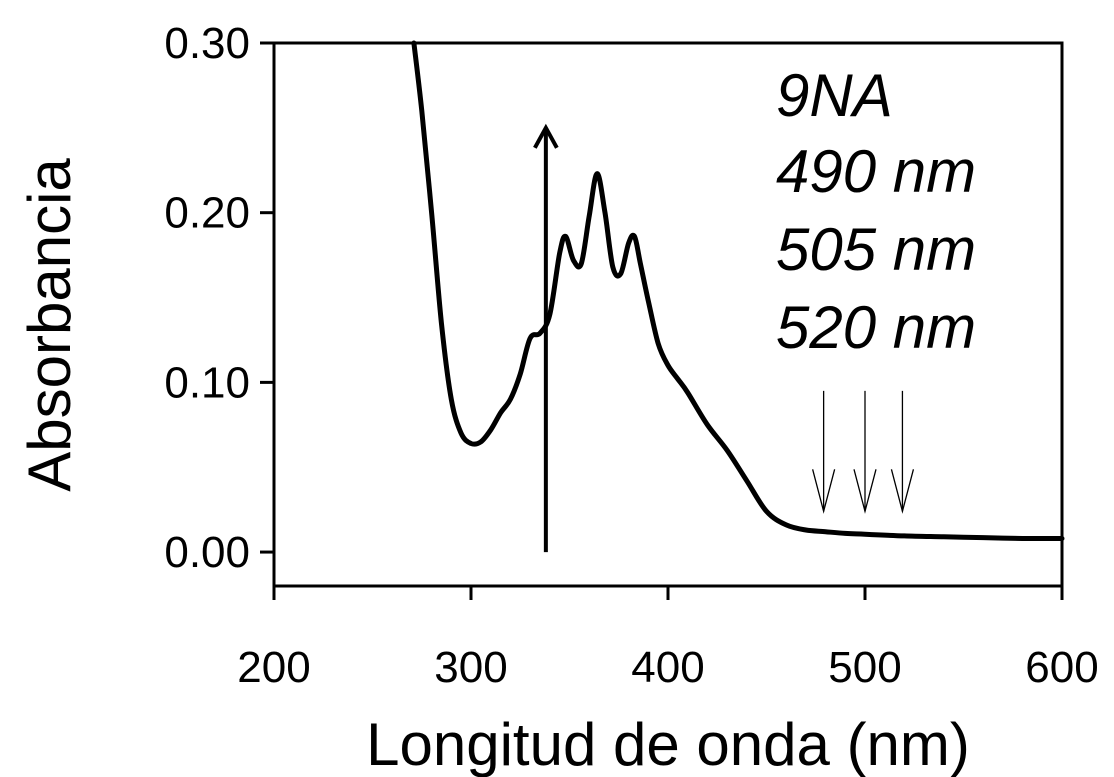  I want to click on x-tick-label: 500, so click(864, 667).